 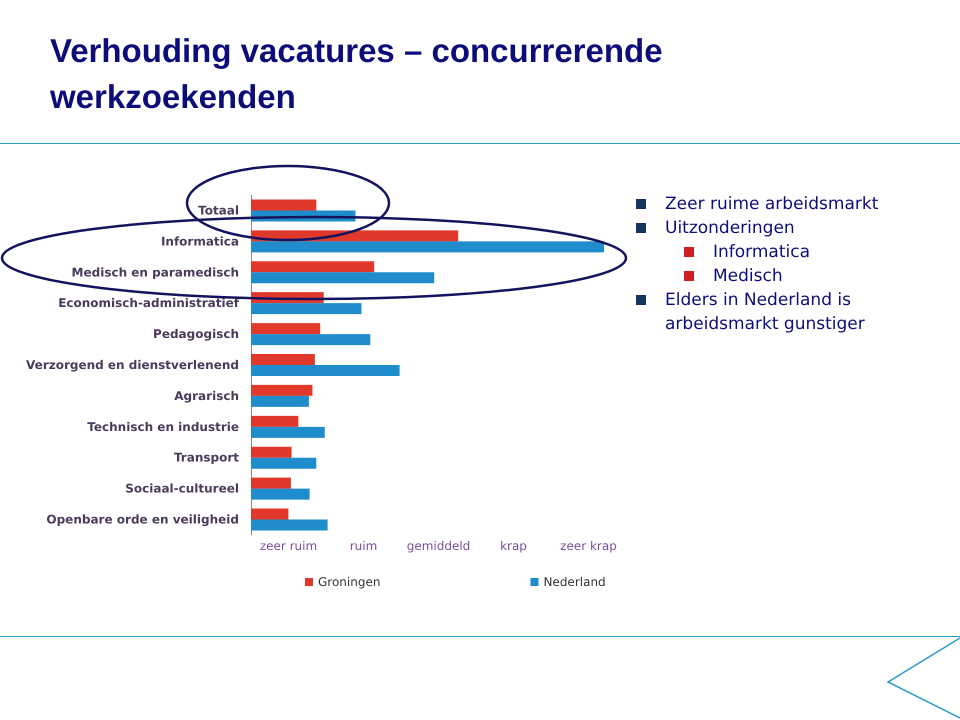 What do you see at coordinates (574, 582) in the screenshot?
I see `legend-label: Nederland` at bounding box center [574, 582].